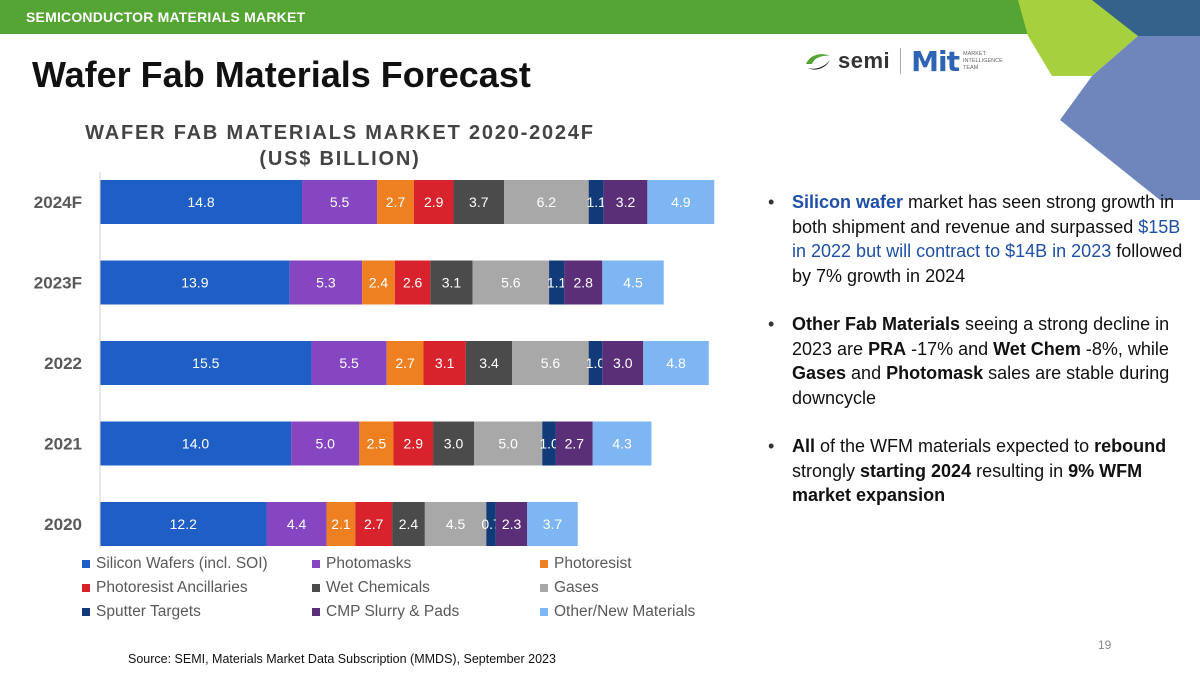 This screenshot has width=1200, height=674. Describe the element at coordinates (489, 363) in the screenshot. I see `data-label: 3.4` at that location.